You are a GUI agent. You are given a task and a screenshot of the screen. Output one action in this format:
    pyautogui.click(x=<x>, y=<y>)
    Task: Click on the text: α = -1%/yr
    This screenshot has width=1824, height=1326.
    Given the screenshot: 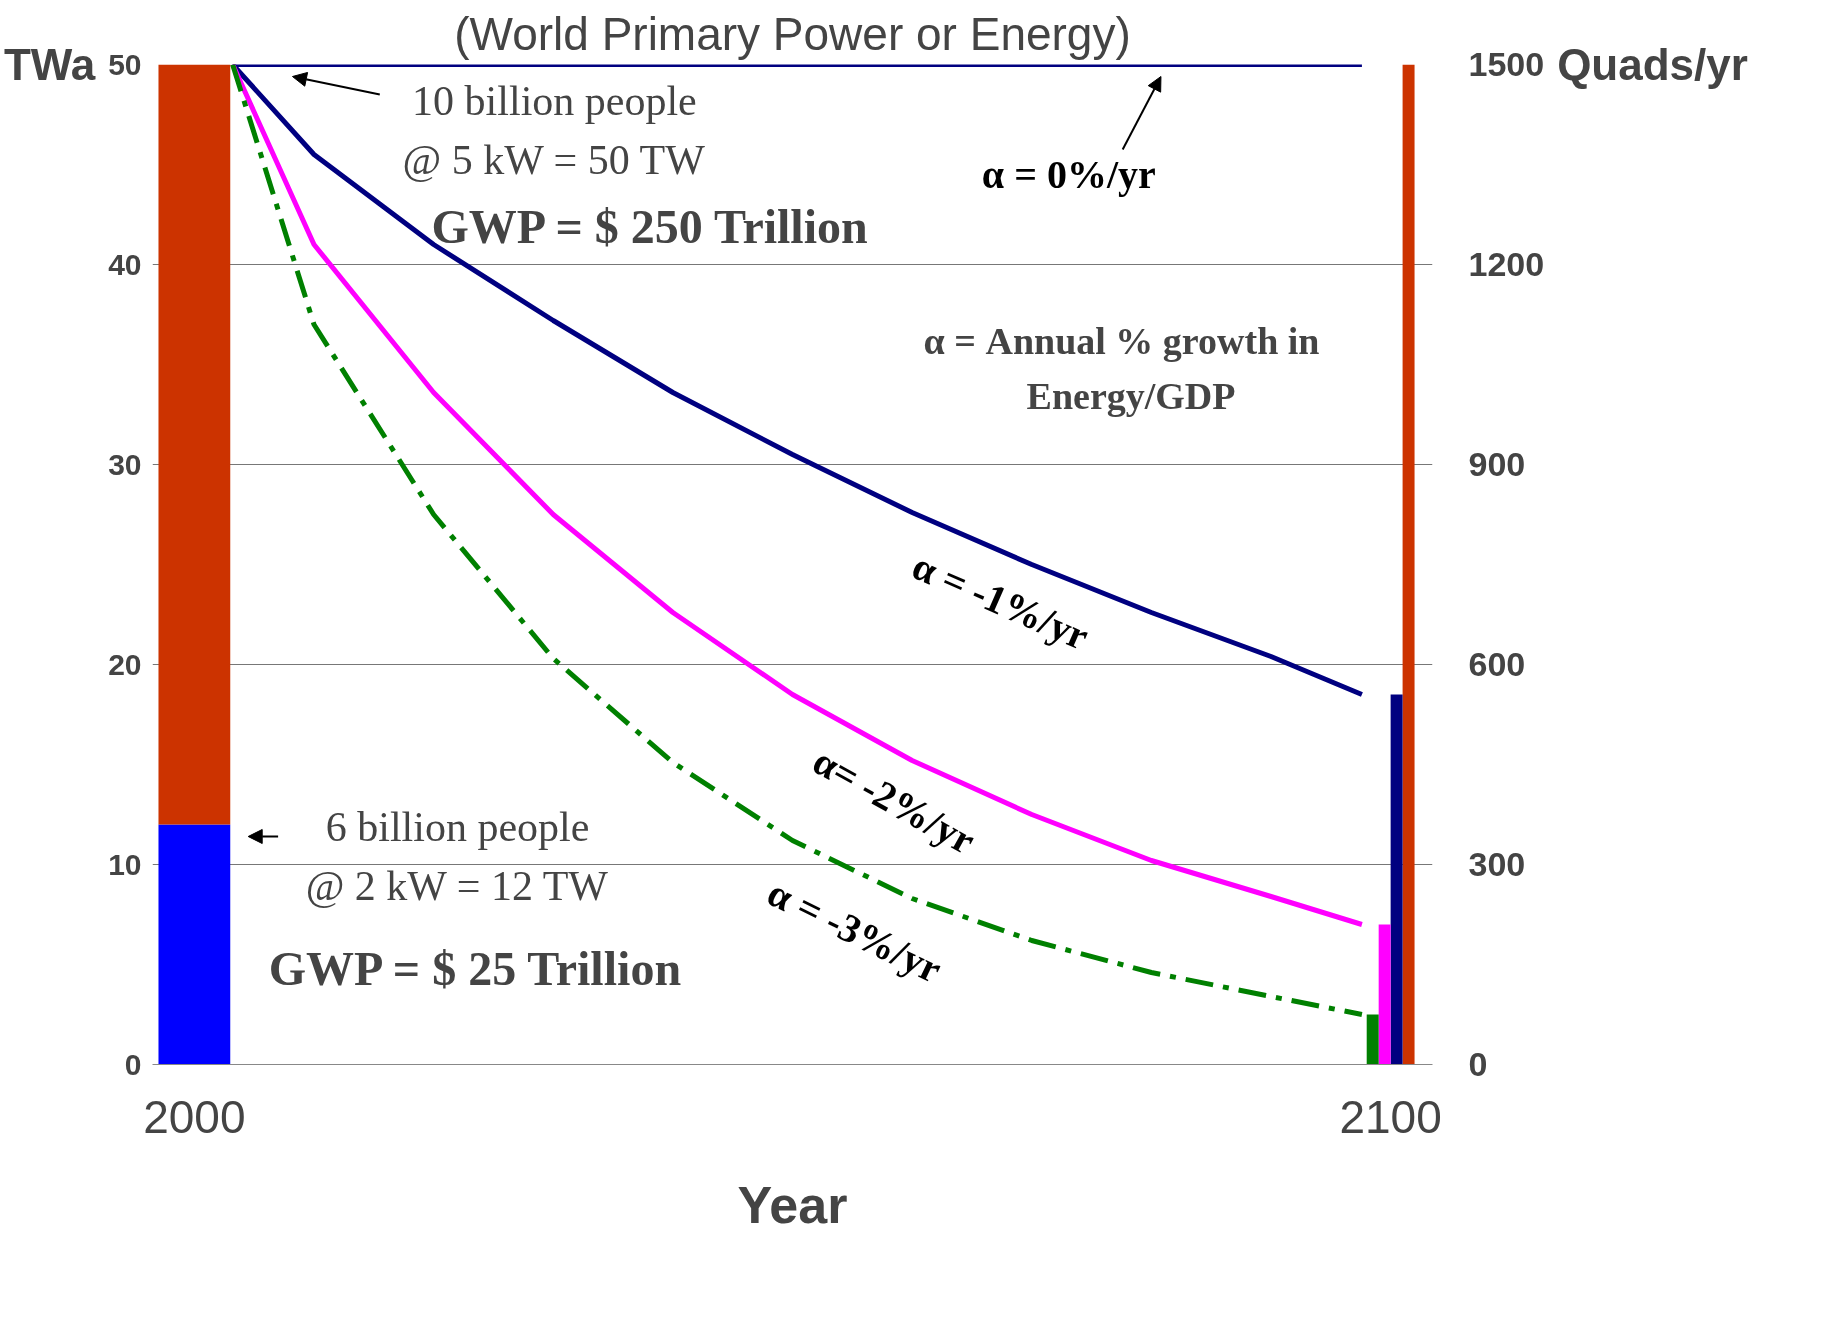 What is the action you would take?
    pyautogui.click(x=1000, y=601)
    